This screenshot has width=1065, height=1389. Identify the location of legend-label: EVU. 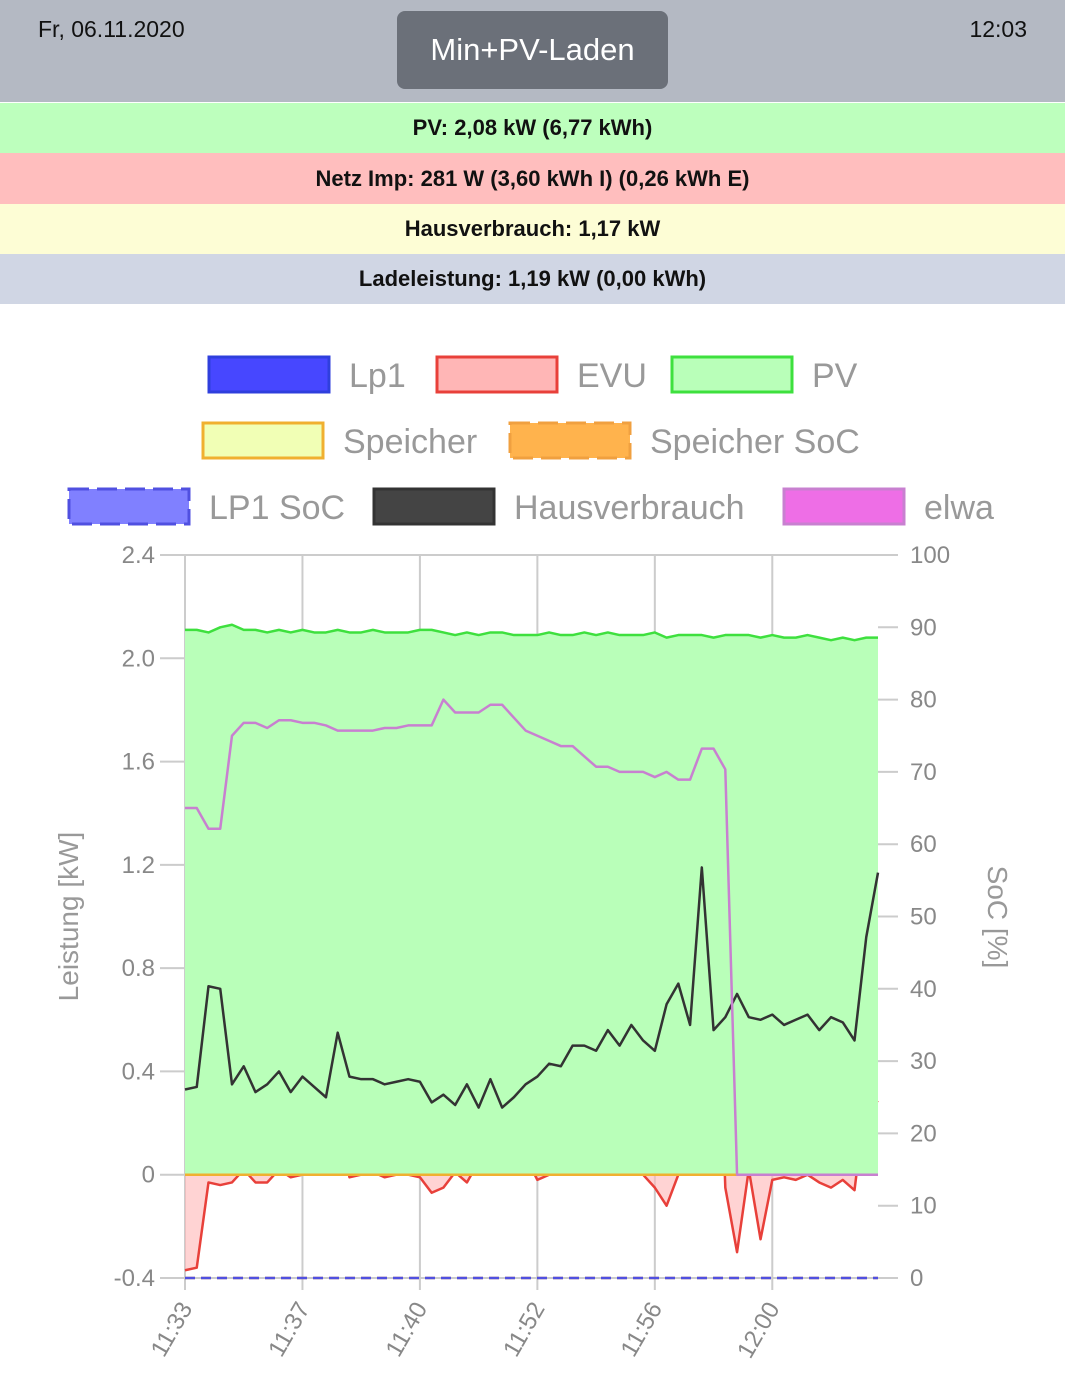
(612, 376).